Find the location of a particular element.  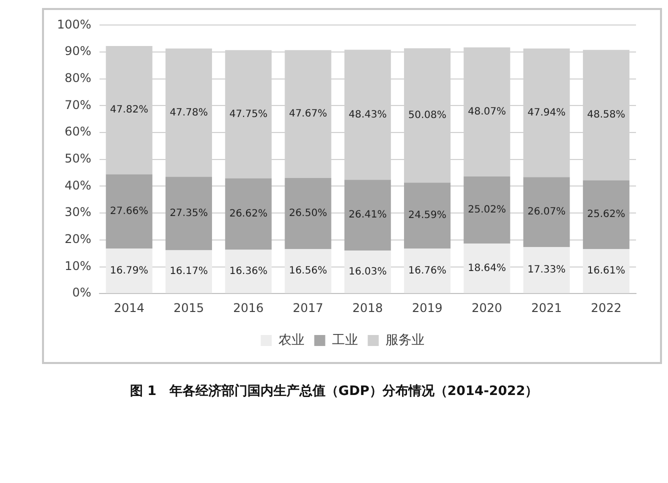

y-tick-label: 30% is located at coordinates (78, 212).